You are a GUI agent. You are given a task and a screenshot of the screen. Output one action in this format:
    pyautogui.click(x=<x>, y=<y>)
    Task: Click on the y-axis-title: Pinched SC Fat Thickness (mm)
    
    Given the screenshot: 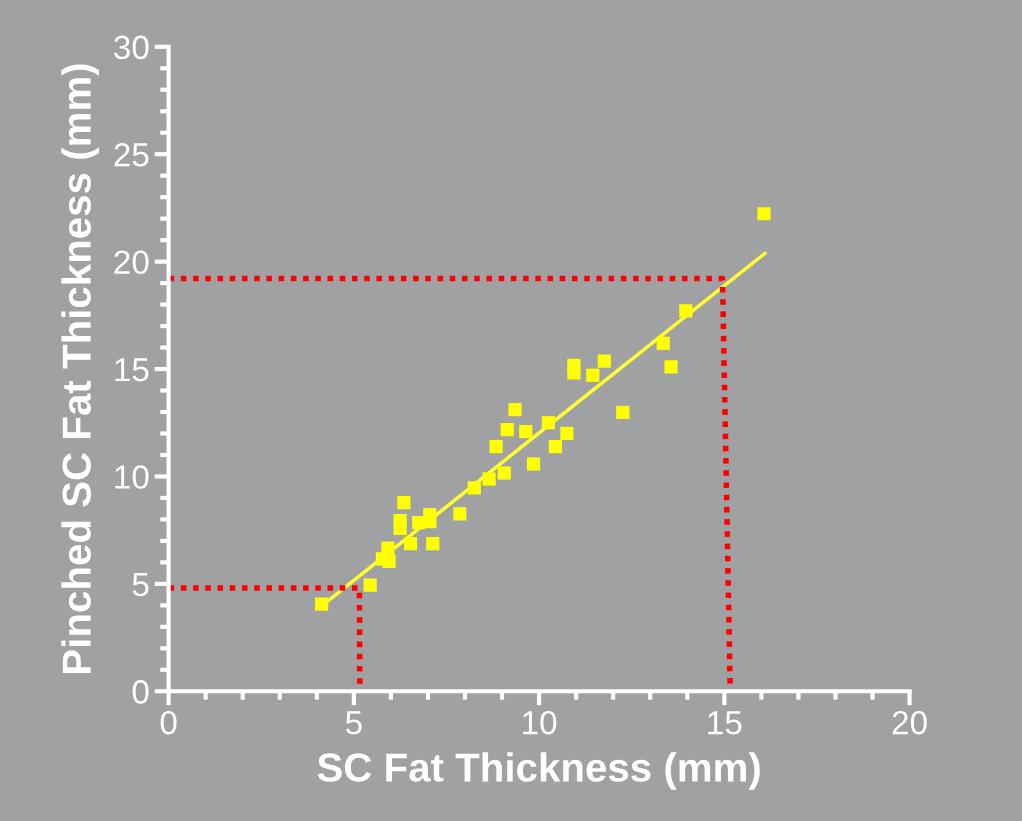 What is the action you would take?
    pyautogui.click(x=80, y=368)
    